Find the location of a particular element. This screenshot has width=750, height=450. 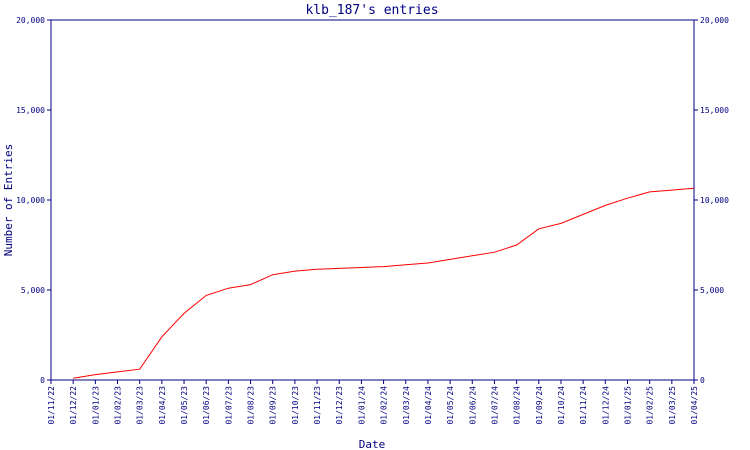

chart-title: klb_187's entries is located at coordinates (371, 10).